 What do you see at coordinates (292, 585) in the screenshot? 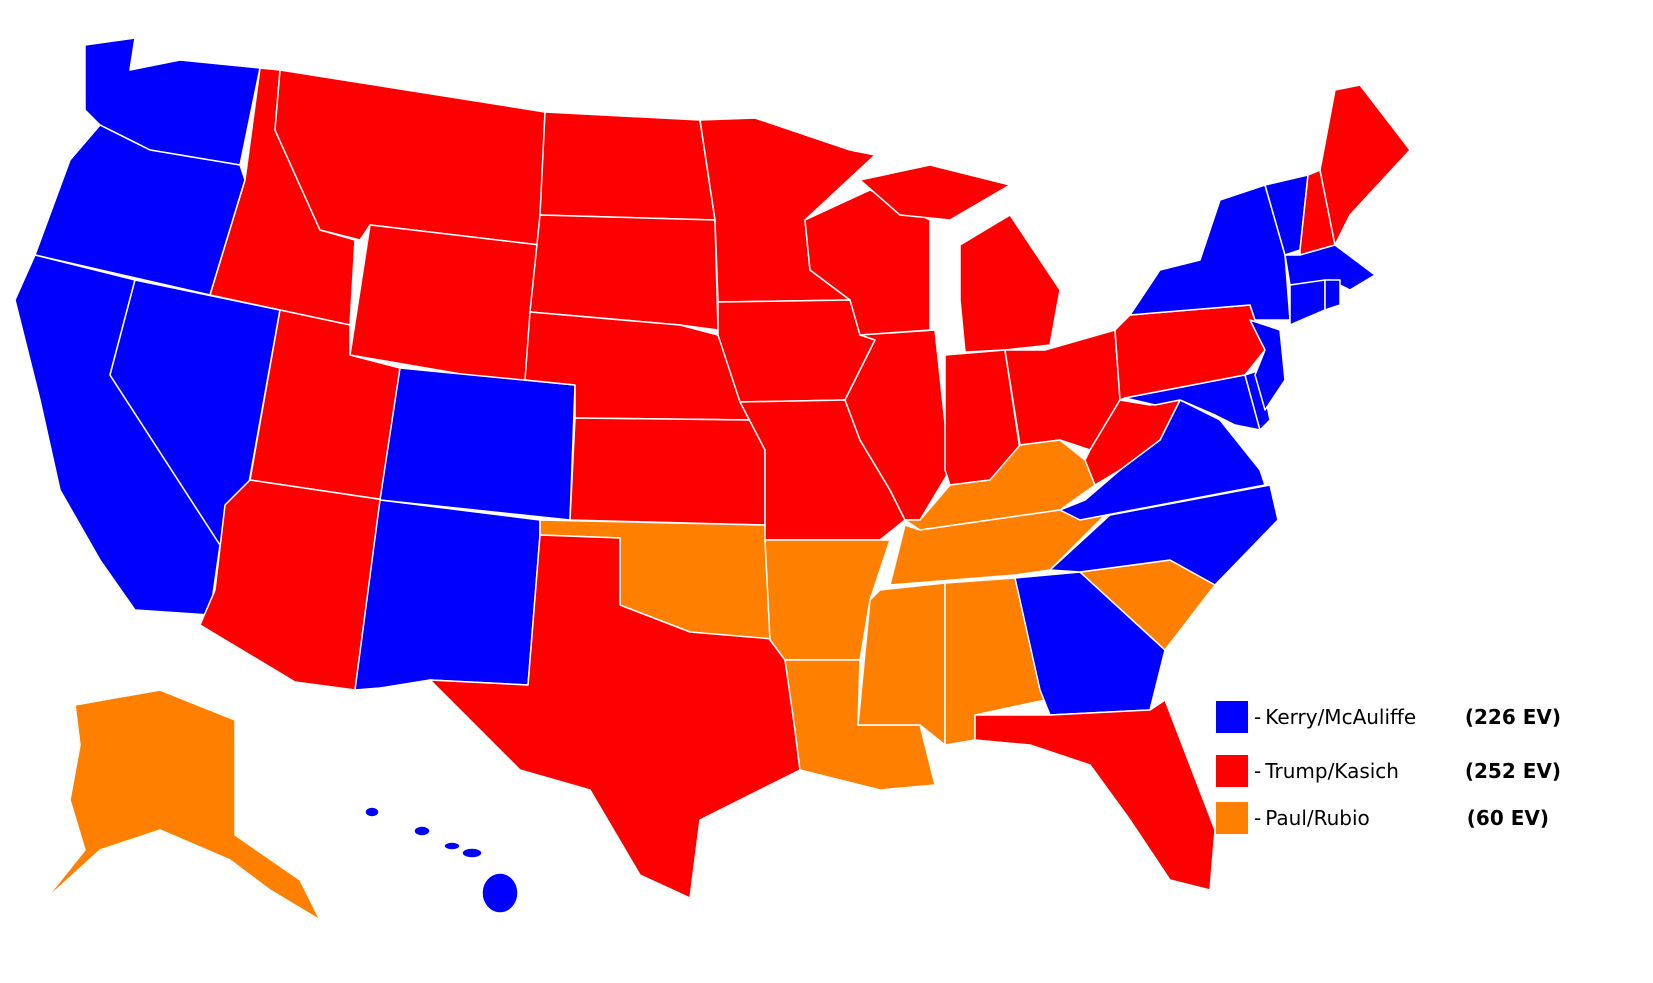
I see `state-az` at bounding box center [292, 585].